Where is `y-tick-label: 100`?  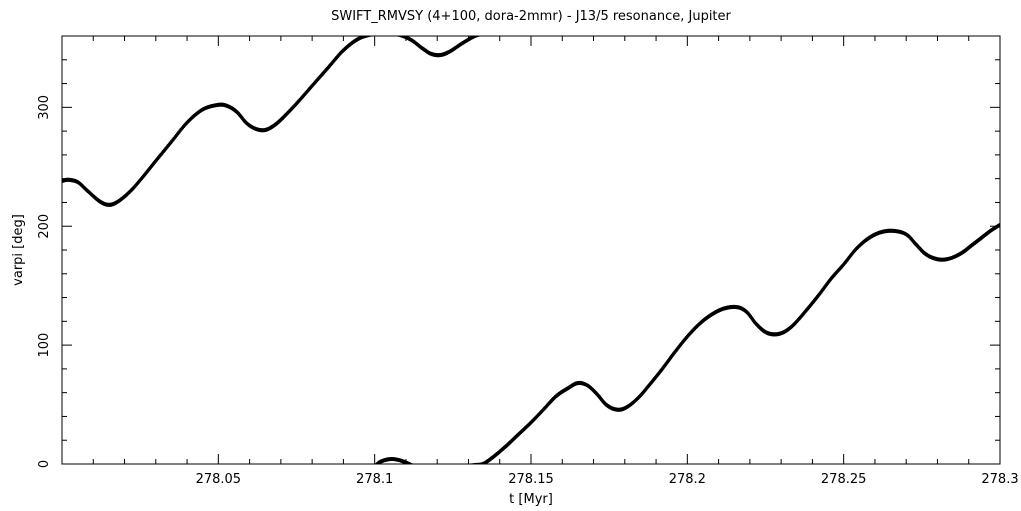 y-tick-label: 100 is located at coordinates (44, 345).